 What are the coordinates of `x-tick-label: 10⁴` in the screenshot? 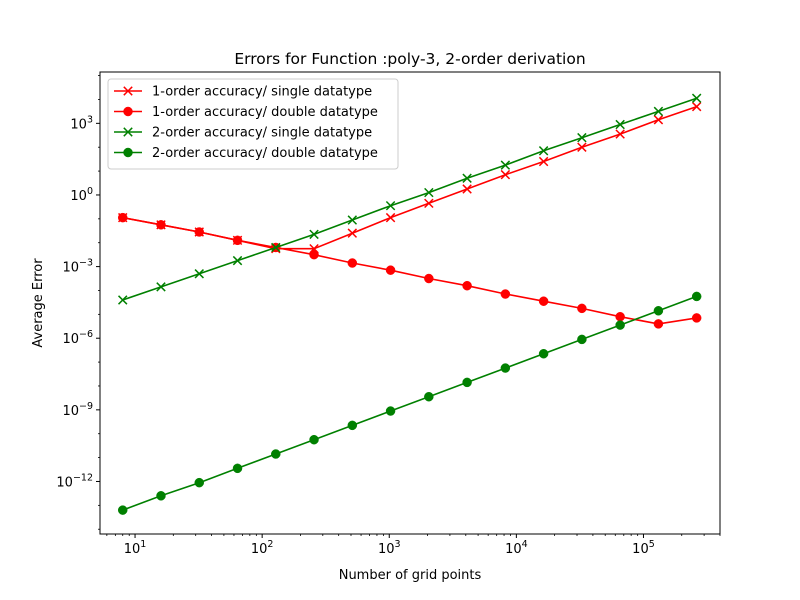 It's located at (516, 548).